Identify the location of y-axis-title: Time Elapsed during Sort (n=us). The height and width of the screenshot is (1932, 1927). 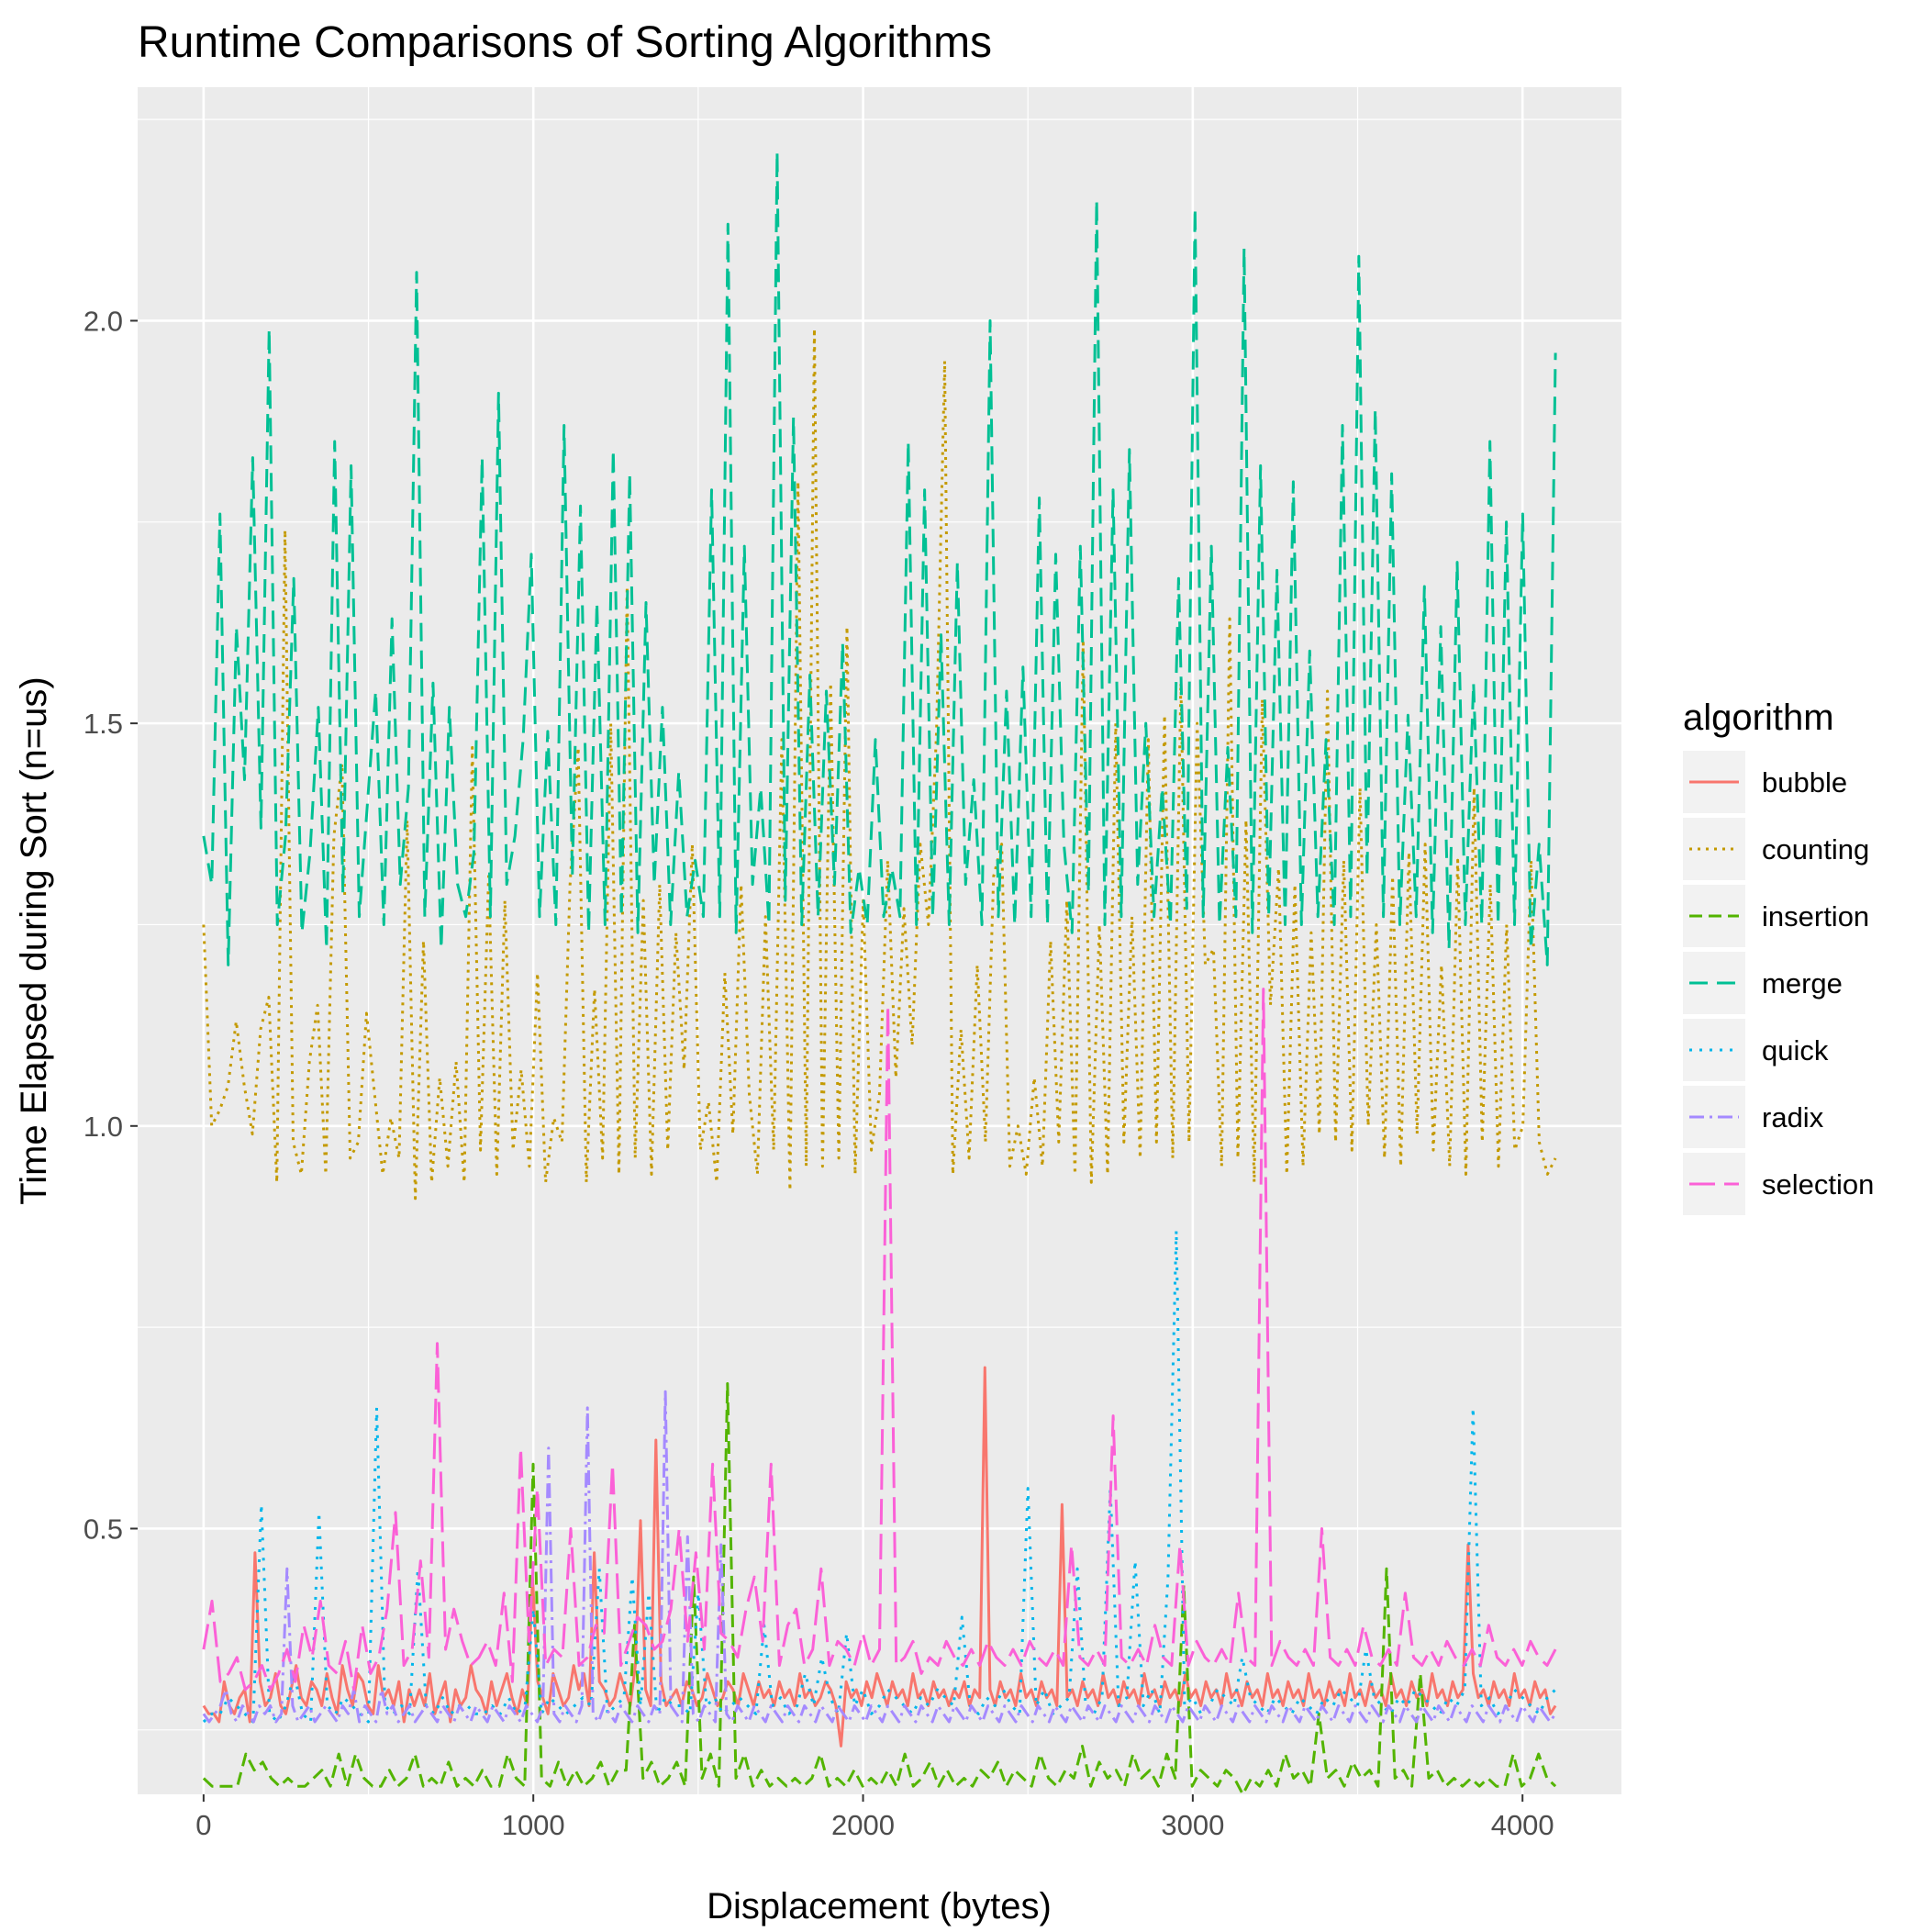
(34, 940).